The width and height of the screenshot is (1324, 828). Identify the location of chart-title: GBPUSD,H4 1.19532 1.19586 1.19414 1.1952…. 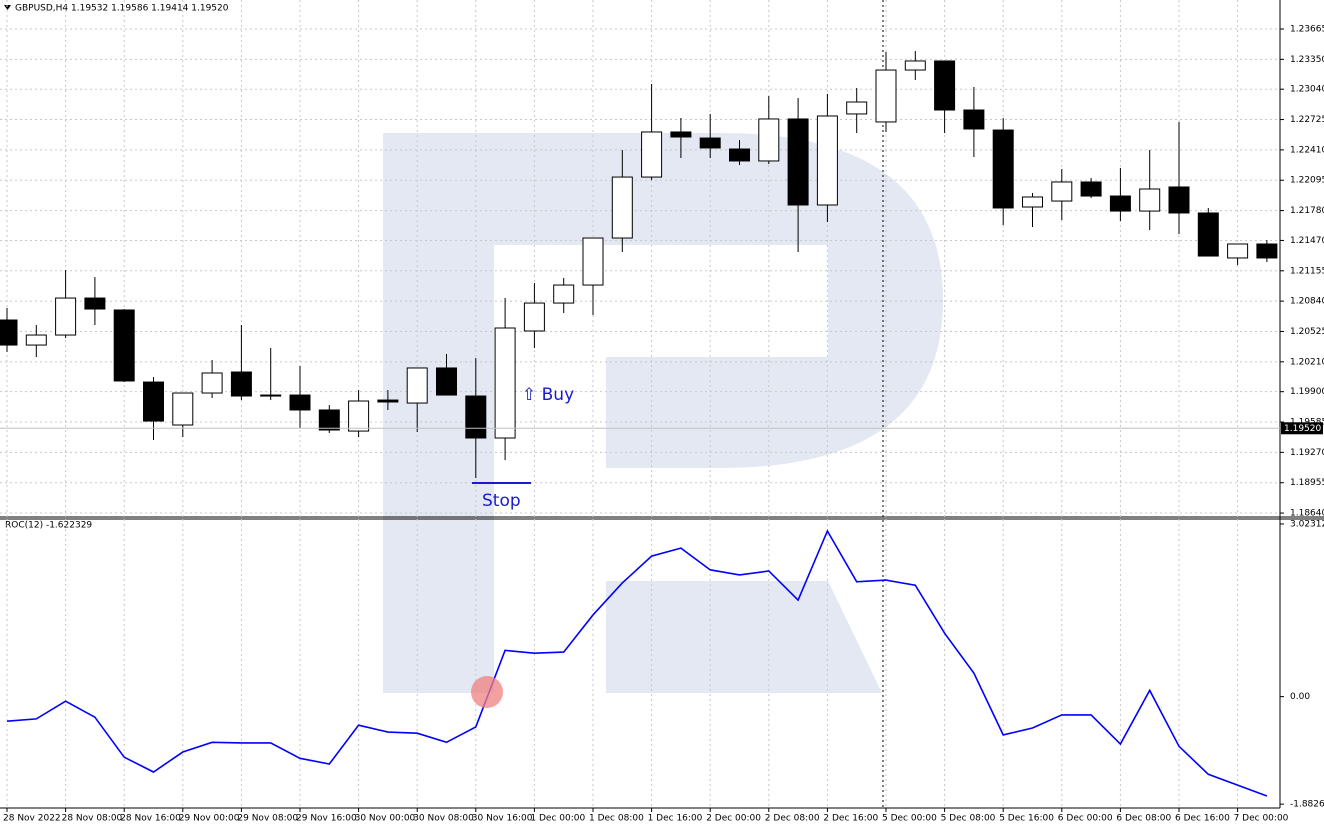
(122, 9).